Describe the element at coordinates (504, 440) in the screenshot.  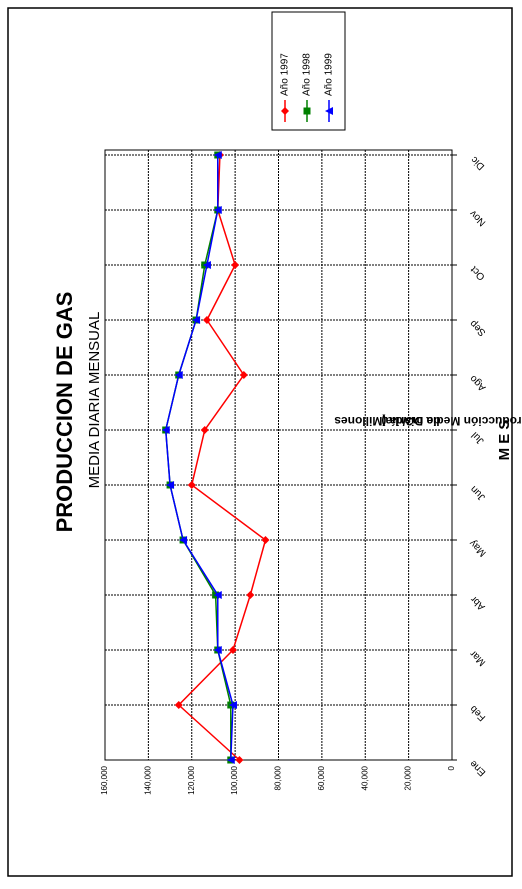
I see `x-axis-label: M E S` at that location.